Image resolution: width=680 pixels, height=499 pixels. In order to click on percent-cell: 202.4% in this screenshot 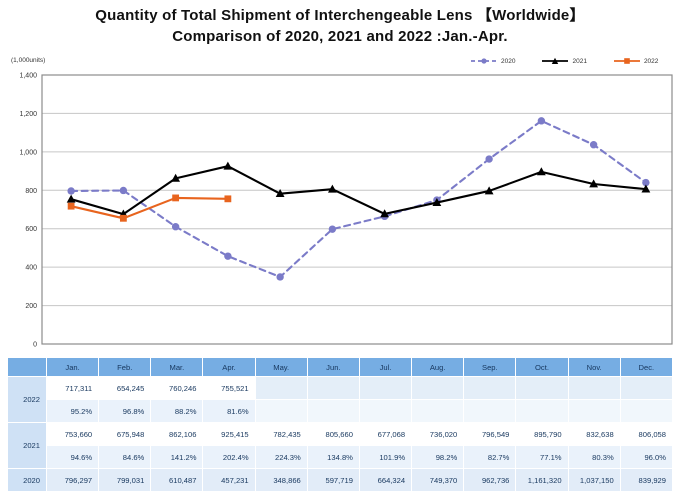, I will do `click(229, 457)`.